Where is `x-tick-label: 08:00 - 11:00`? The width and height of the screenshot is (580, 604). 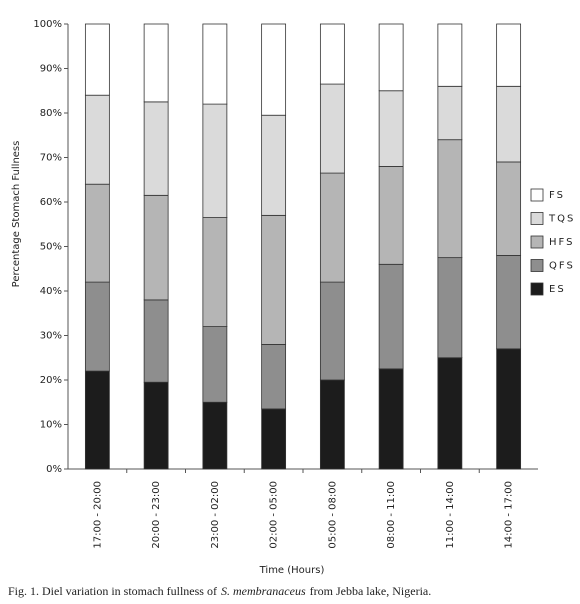
x-tick-label: 08:00 - 11:00 is located at coordinates (391, 515).